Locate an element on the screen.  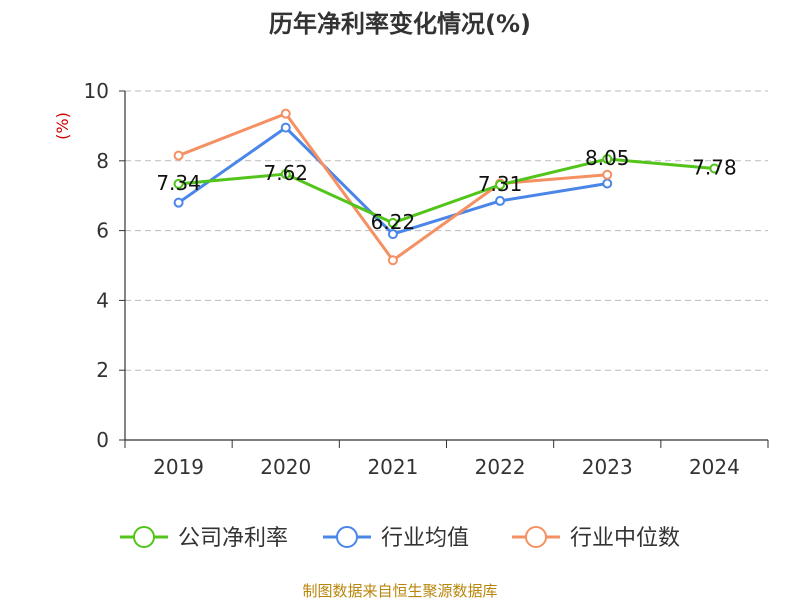
data-label: 8.05 is located at coordinates (607, 158).